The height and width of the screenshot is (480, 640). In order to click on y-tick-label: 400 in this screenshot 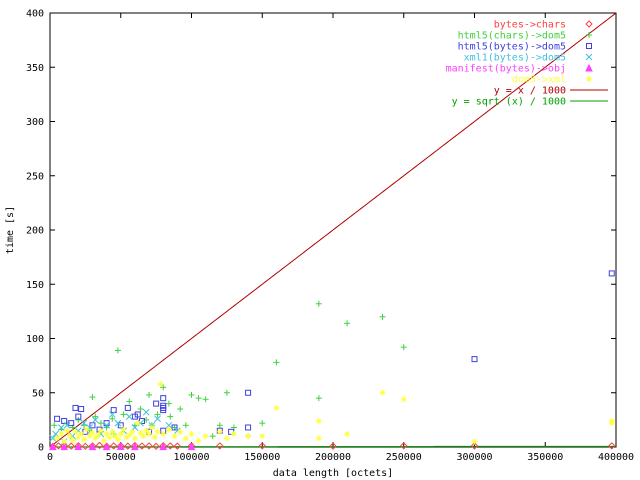, I will do `click(35, 14)`.